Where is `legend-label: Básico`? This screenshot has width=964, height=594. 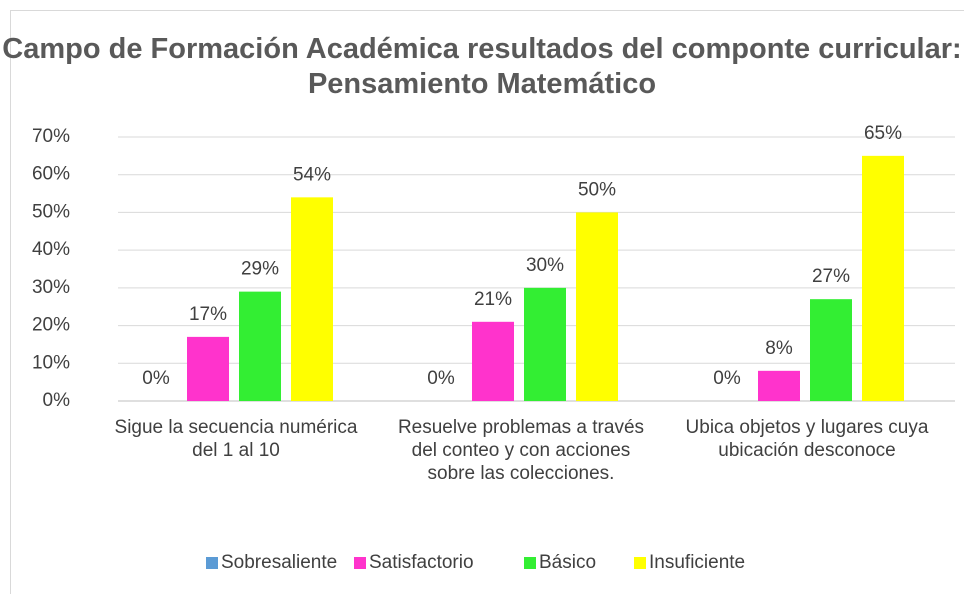 legend-label: Básico is located at coordinates (567, 562).